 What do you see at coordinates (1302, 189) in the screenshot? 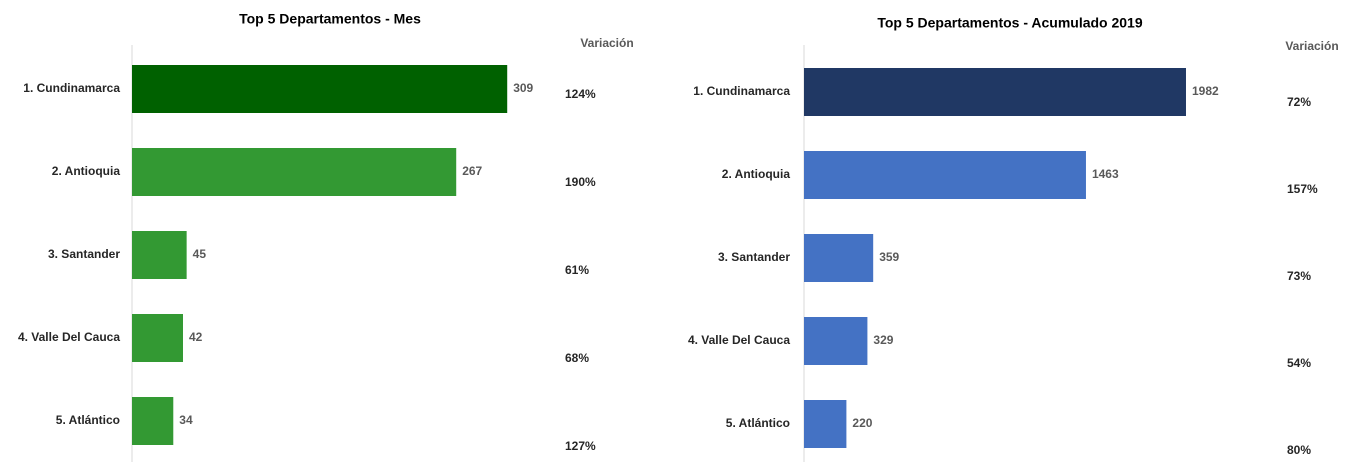
I see `variation-value: 157%` at bounding box center [1302, 189].